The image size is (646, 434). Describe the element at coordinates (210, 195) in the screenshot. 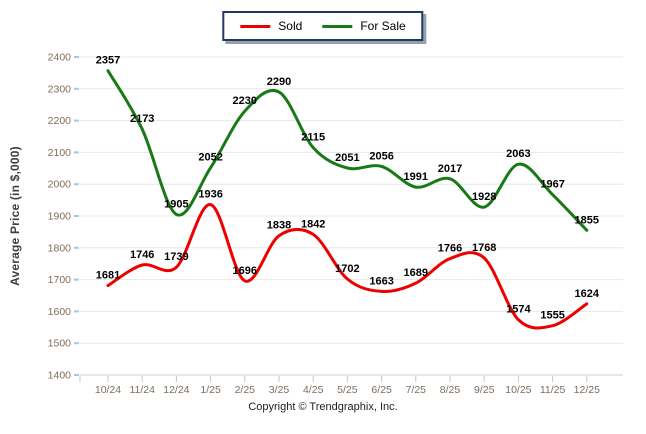

I see `sold-data-label: 1936` at that location.